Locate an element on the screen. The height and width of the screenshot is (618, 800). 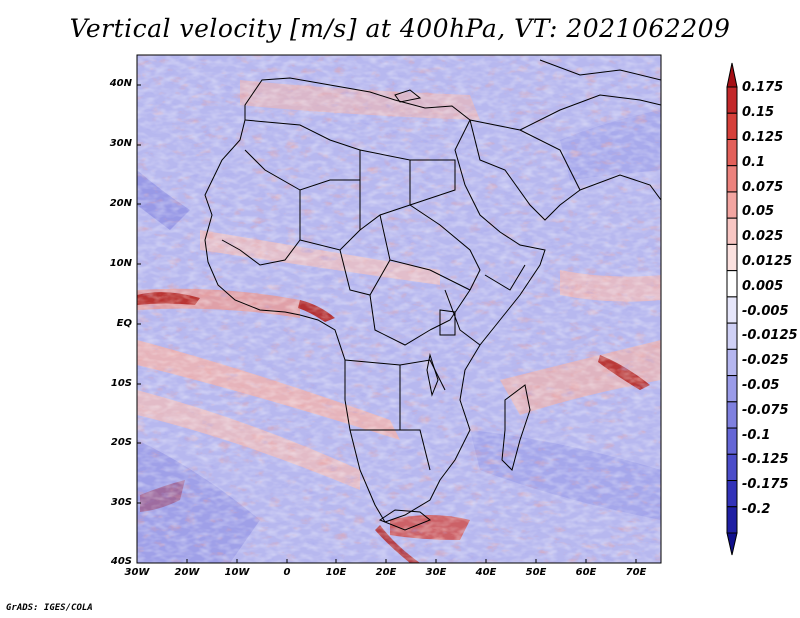
colorbar-label: -0.05 is located at coordinates (761, 385).